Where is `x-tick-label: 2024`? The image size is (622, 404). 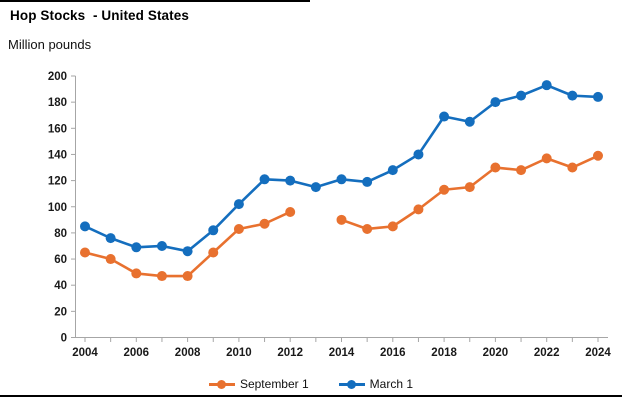
x-tick-label: 2024 is located at coordinates (598, 353).